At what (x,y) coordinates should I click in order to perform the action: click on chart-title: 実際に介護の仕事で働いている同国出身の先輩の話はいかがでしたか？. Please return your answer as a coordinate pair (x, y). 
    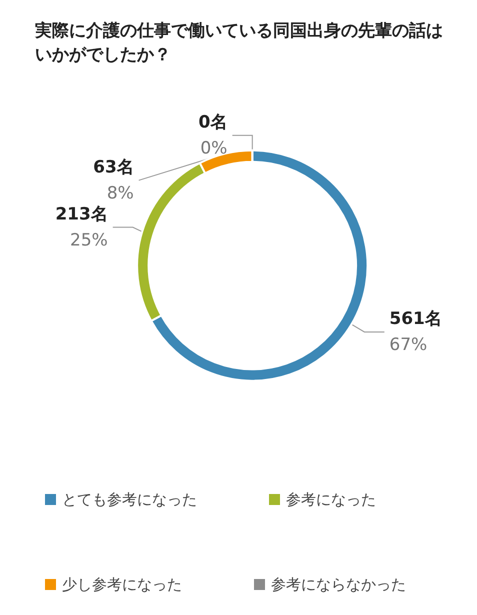
    Looking at the image, I should click on (238, 43).